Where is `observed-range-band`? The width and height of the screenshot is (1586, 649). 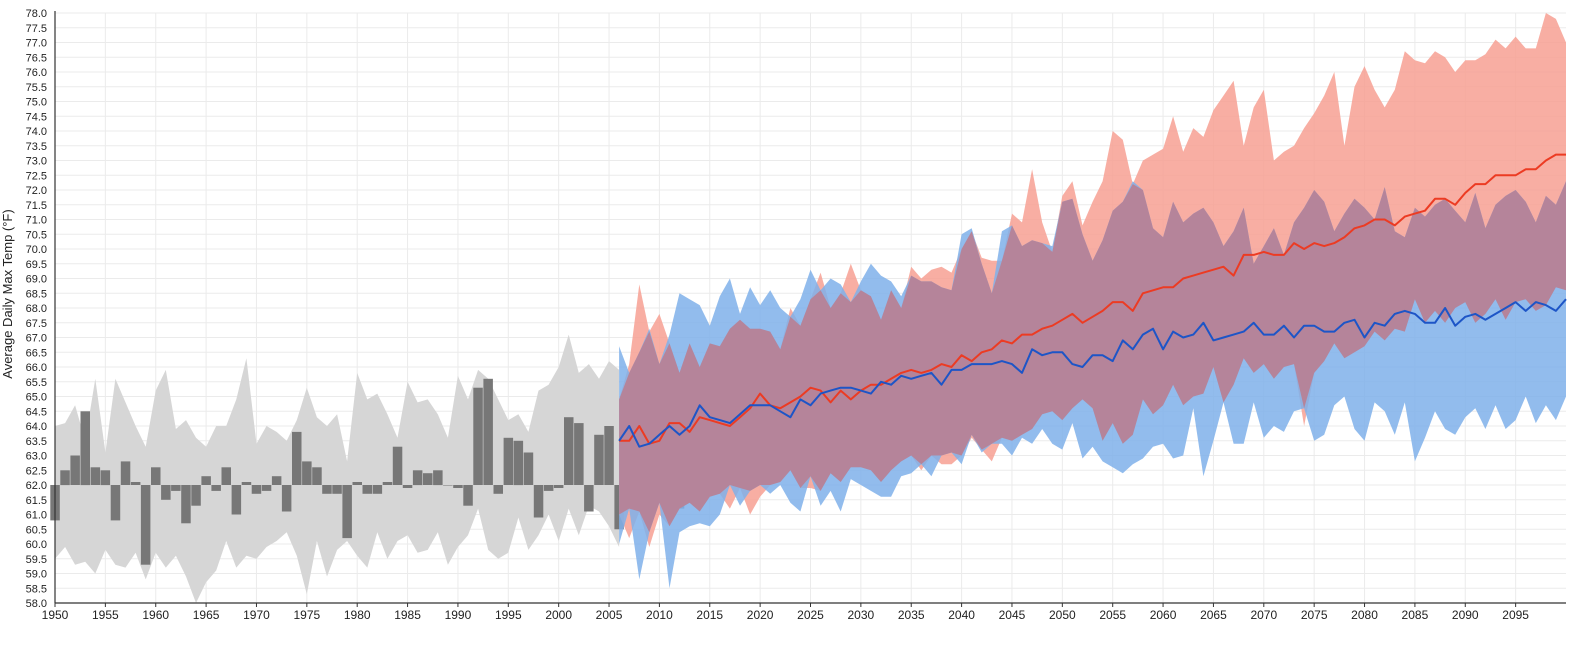
observed-range-band is located at coordinates (337, 468).